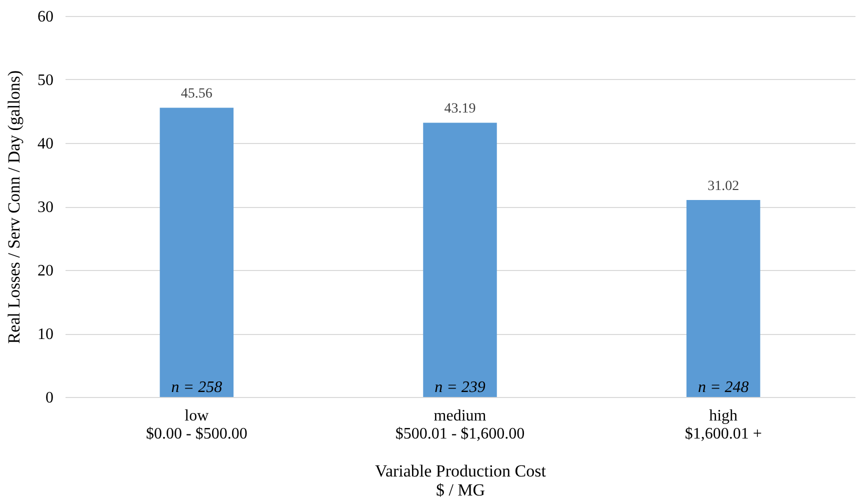  I want to click on x-tick-label: medium $500.01 - $1,600.00, so click(460, 425).